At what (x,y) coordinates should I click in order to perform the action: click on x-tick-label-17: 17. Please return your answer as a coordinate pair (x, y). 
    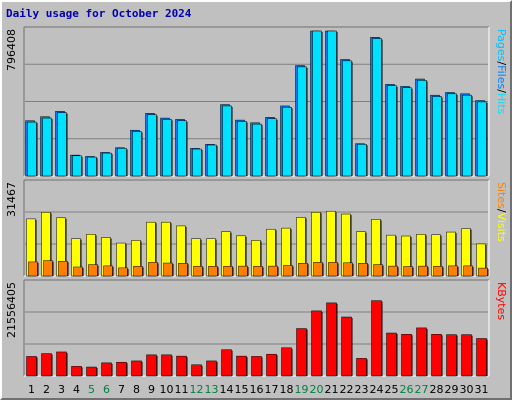
    Looking at the image, I should click on (272, 389).